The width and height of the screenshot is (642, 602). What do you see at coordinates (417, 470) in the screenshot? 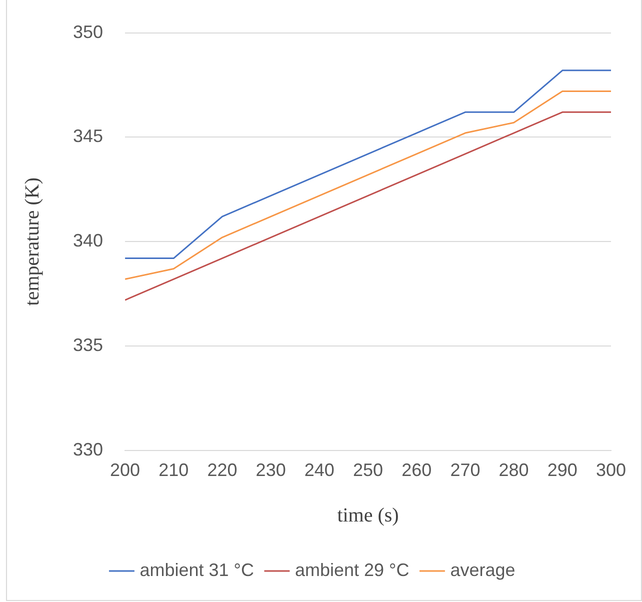
I see `x-tick-label: 260` at bounding box center [417, 470].